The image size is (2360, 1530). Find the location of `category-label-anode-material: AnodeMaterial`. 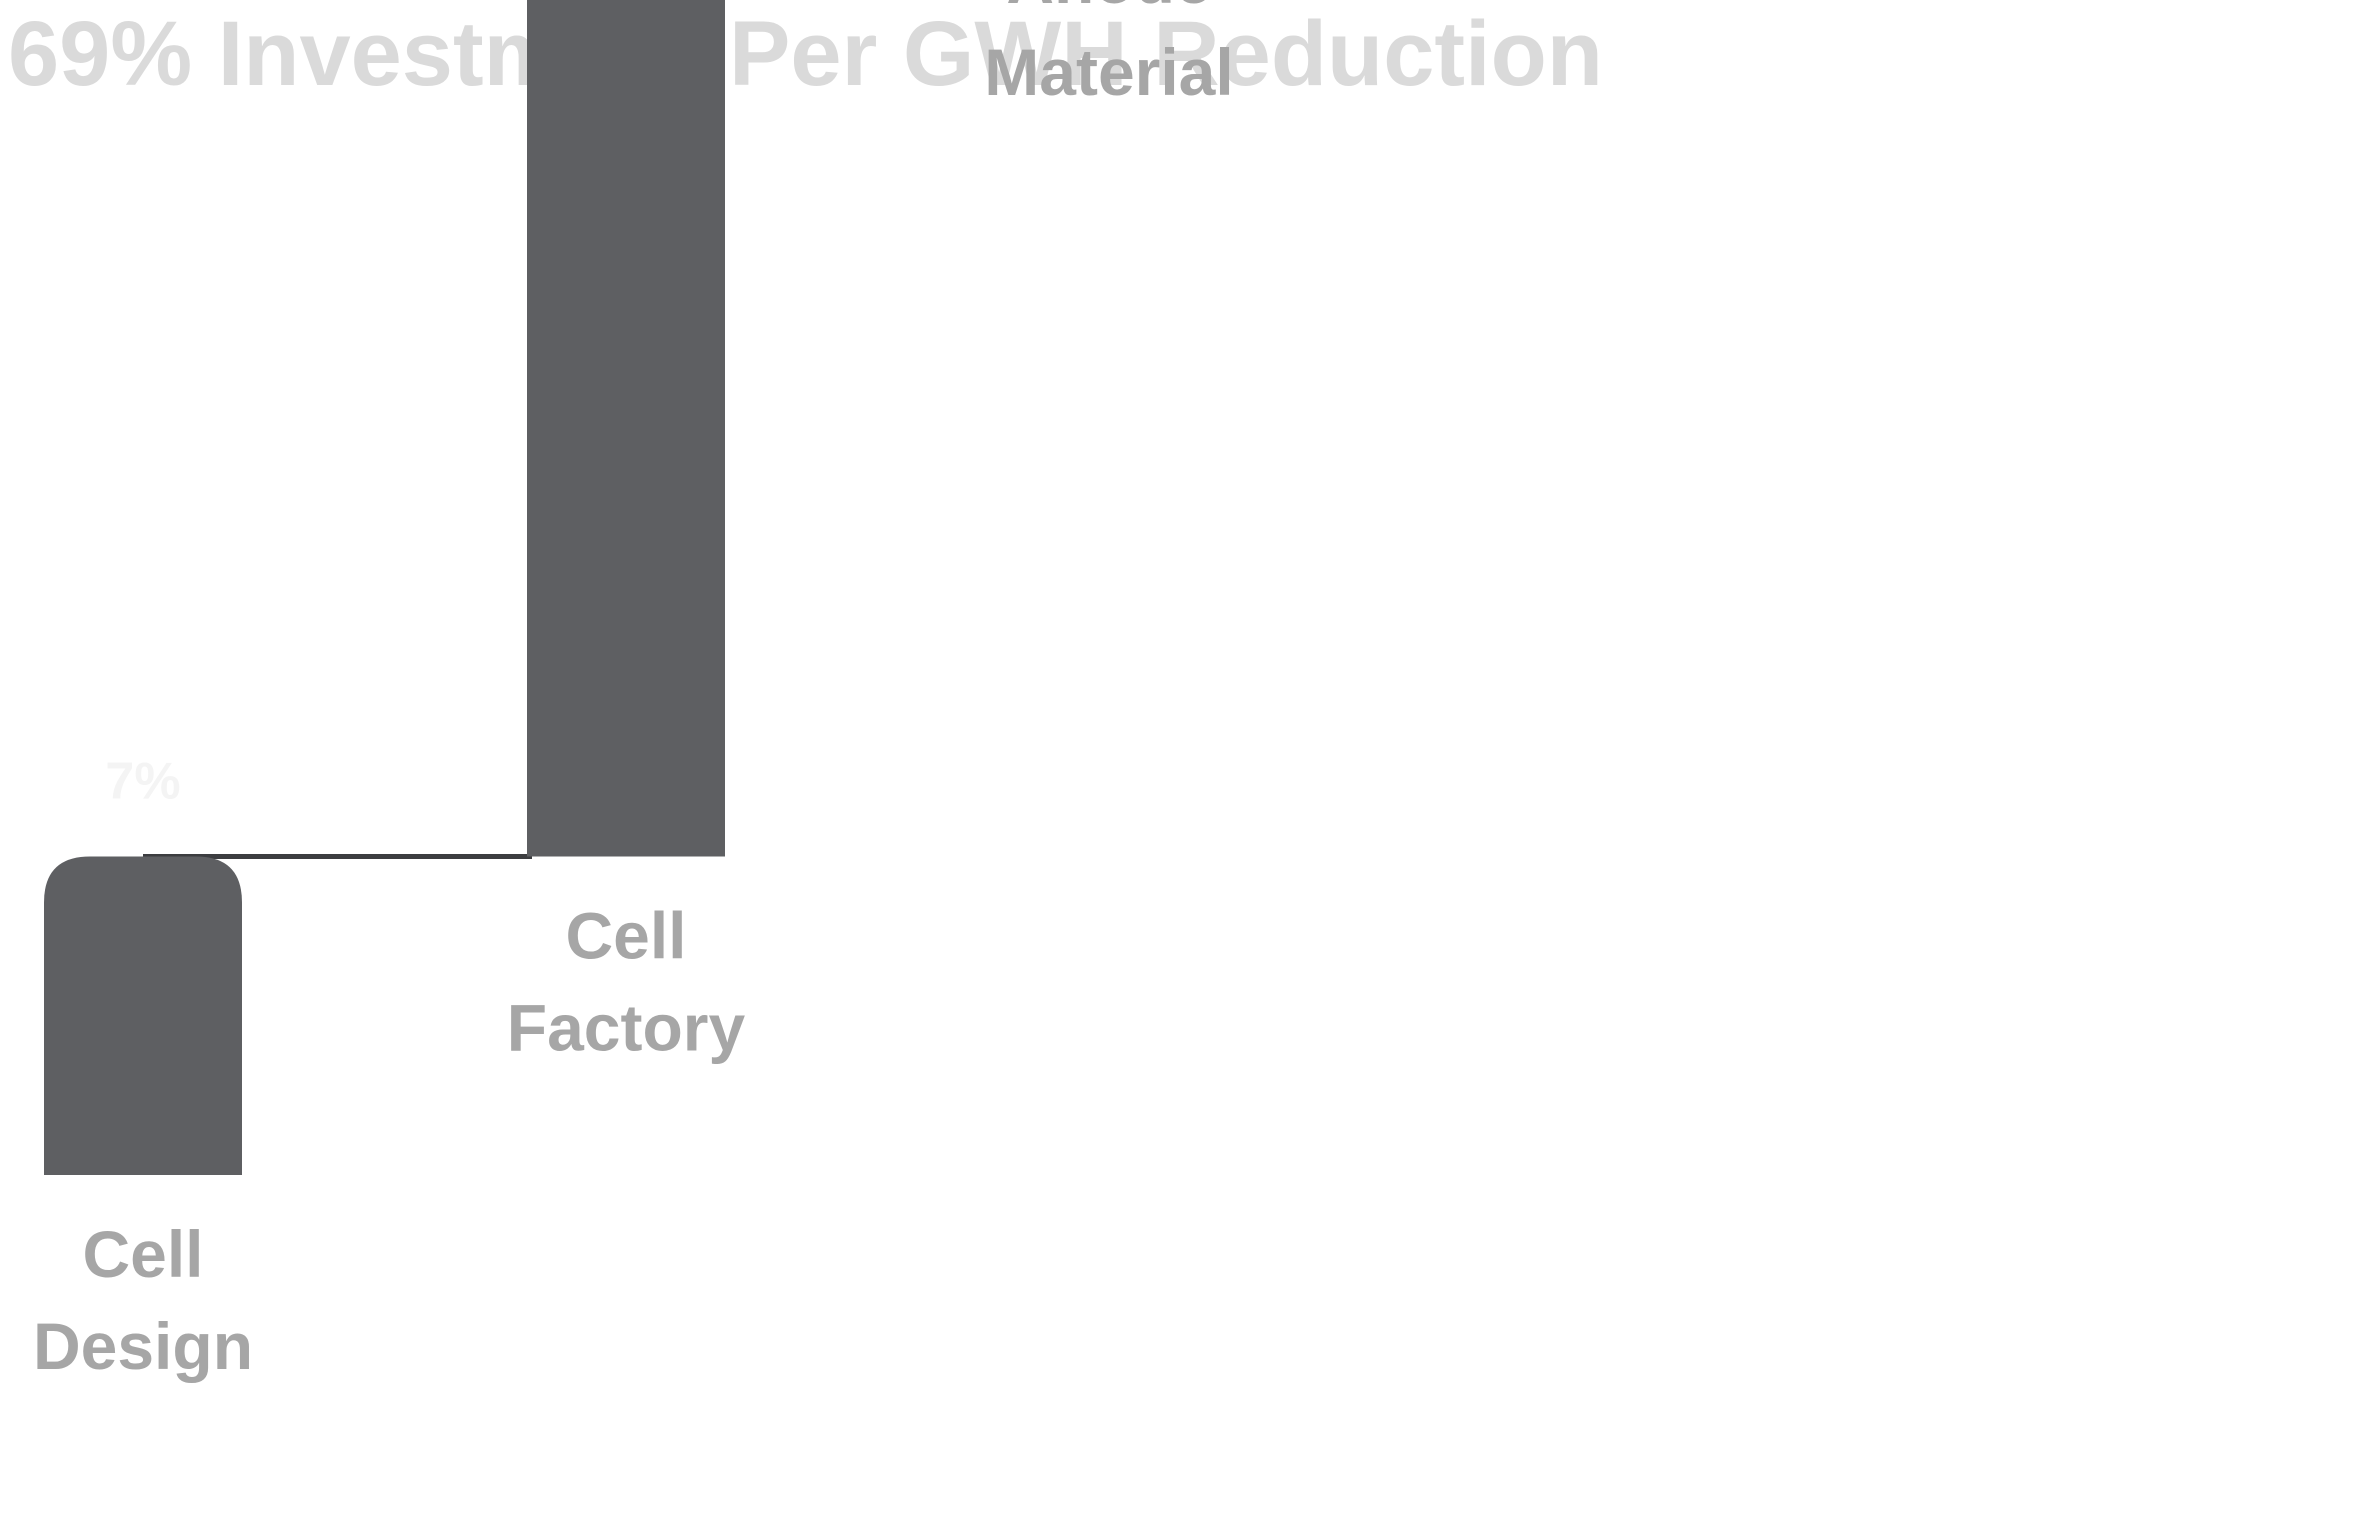

category-label-anode-material: AnodeMaterial is located at coordinates (1108, 54).